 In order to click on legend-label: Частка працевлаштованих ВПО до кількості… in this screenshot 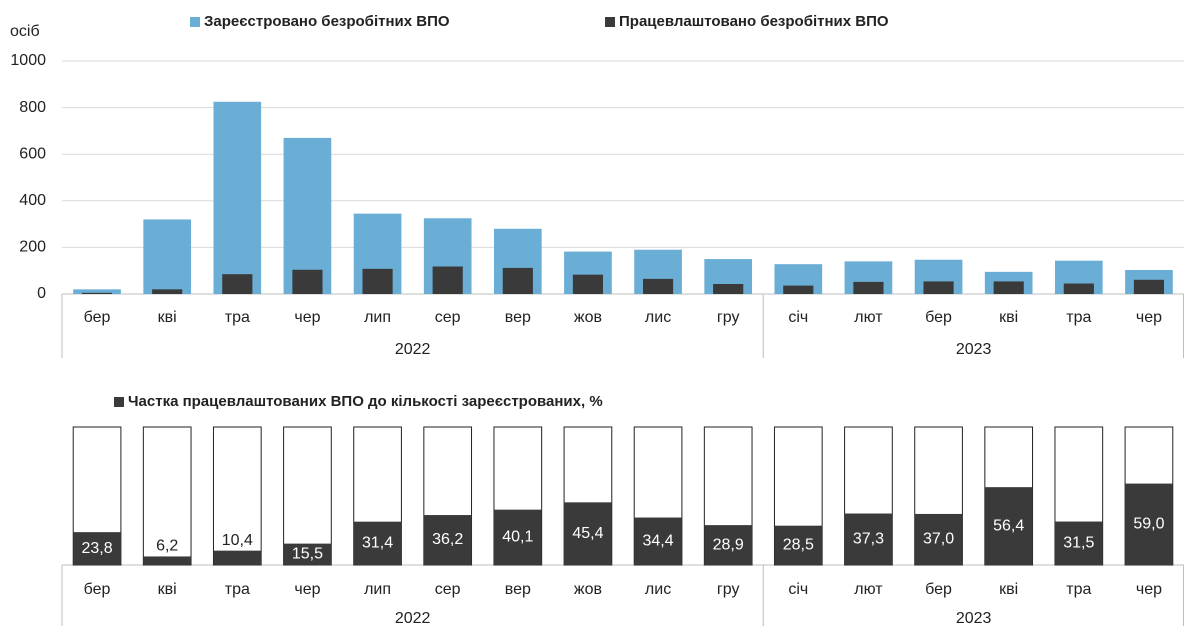, I will do `click(365, 401)`.